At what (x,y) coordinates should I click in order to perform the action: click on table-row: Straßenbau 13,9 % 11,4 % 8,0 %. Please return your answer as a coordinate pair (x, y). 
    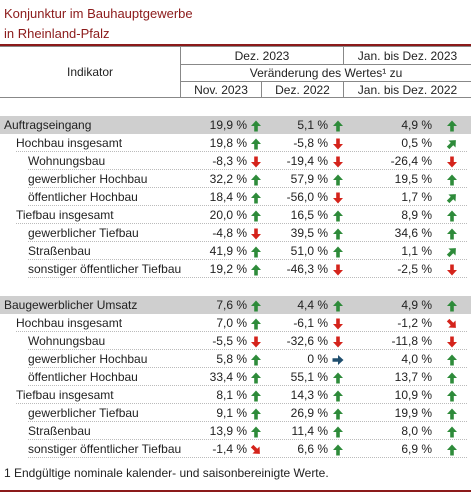
    Looking at the image, I should click on (235, 431).